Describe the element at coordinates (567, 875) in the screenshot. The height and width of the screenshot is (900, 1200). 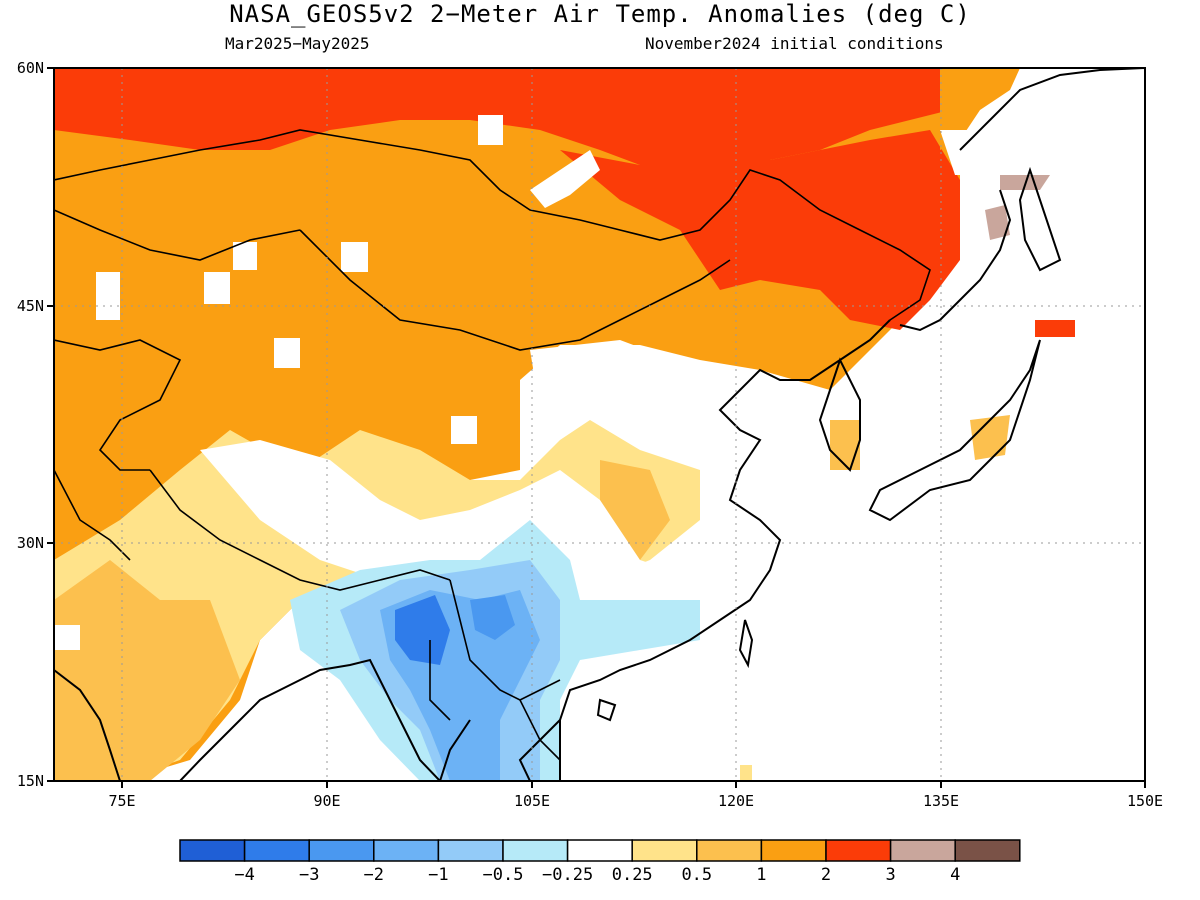
I see `colorbar-tick-label: −0.25` at that location.